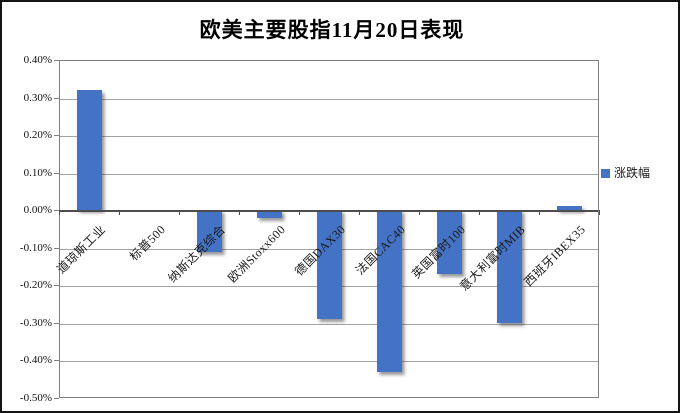 The width and height of the screenshot is (680, 413). Describe the element at coordinates (37, 60) in the screenshot. I see `y-tick-label: 0.40%` at that location.